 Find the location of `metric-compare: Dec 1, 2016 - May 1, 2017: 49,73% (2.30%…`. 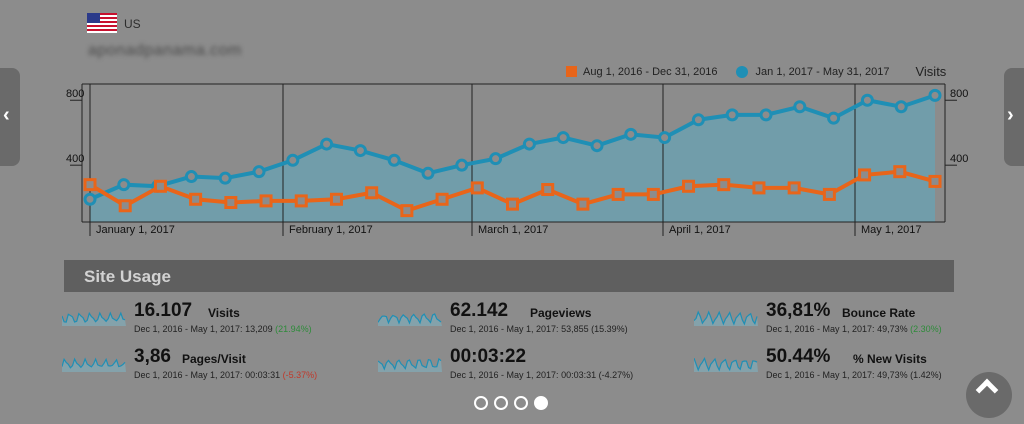

metric-compare: Dec 1, 2016 - May 1, 2017: 49,73% (2.30%… is located at coordinates (854, 329).